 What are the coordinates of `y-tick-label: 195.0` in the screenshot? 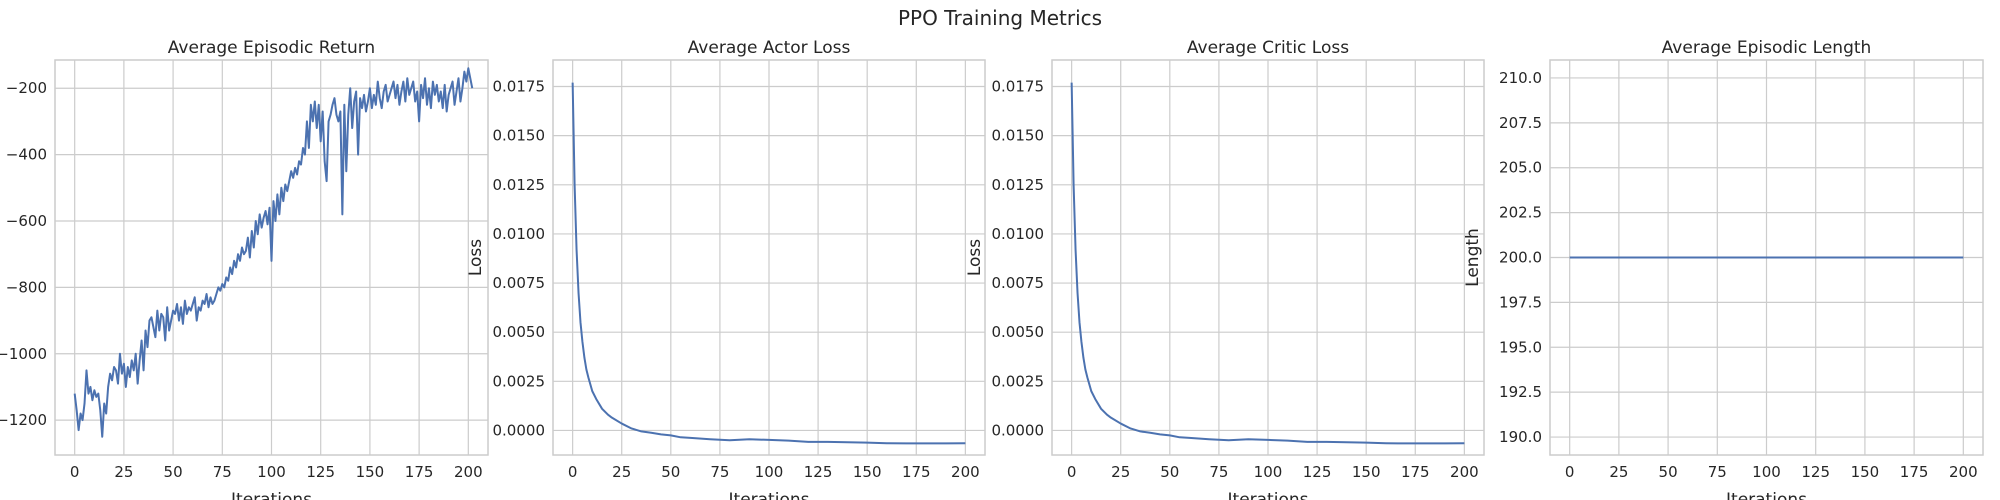 It's located at (1520, 347).